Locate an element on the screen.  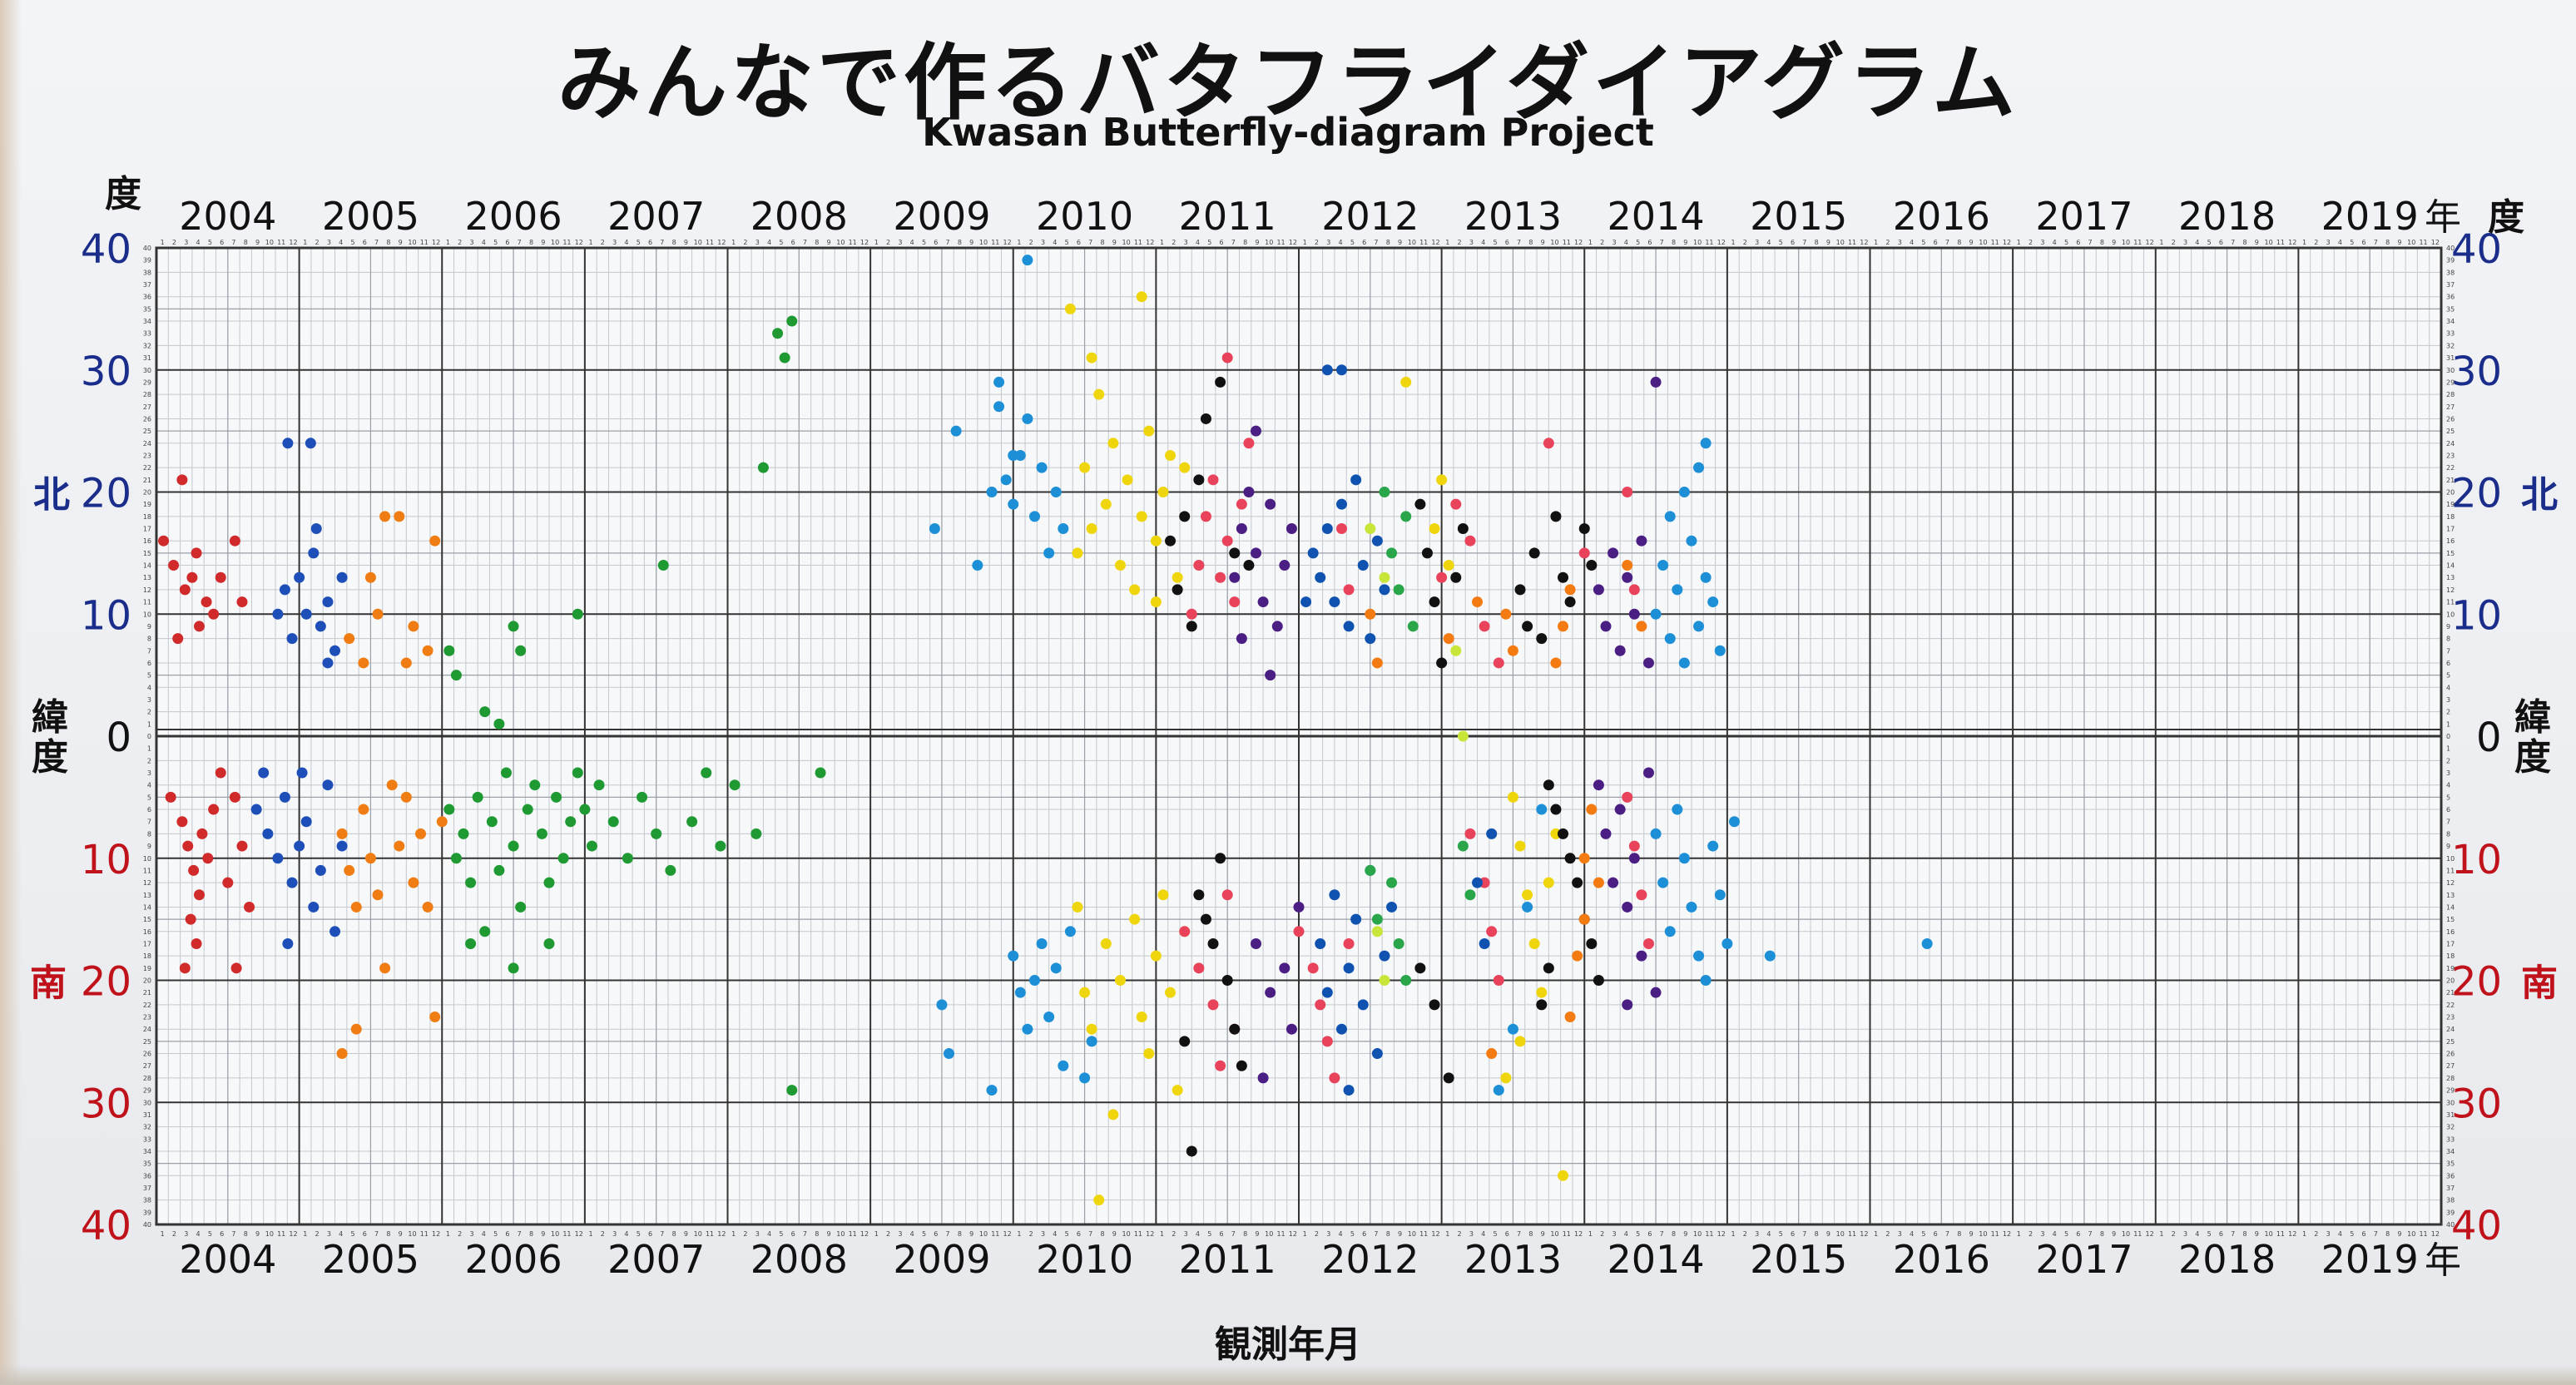
y-tick-label-north-right: 30 is located at coordinates (2477, 372).